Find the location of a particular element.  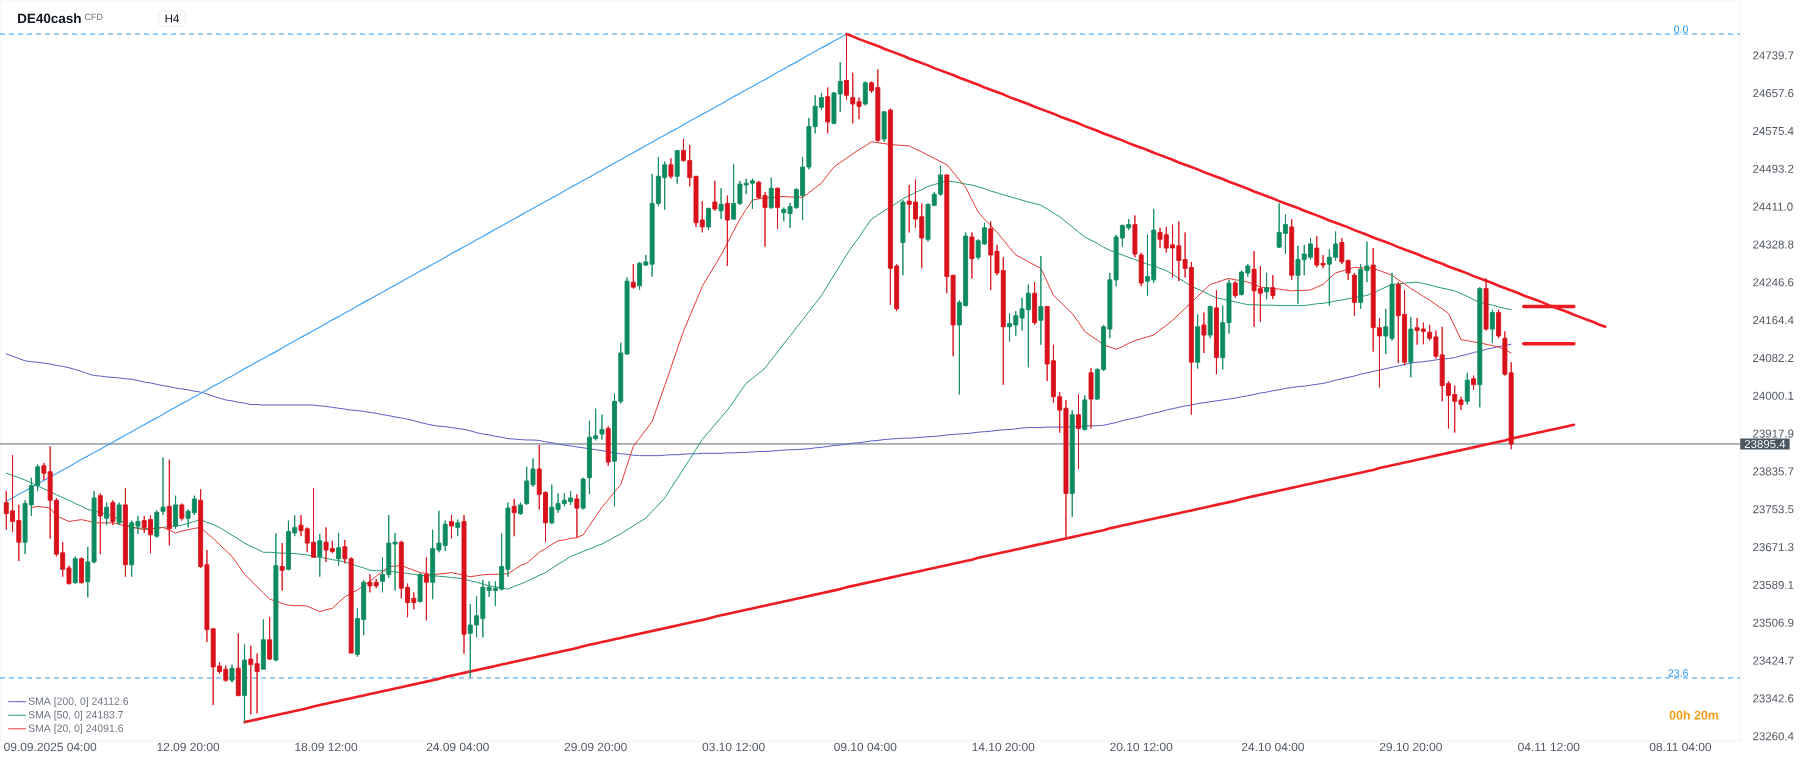

y-tick-label: 24164.4 is located at coordinates (1773, 320).